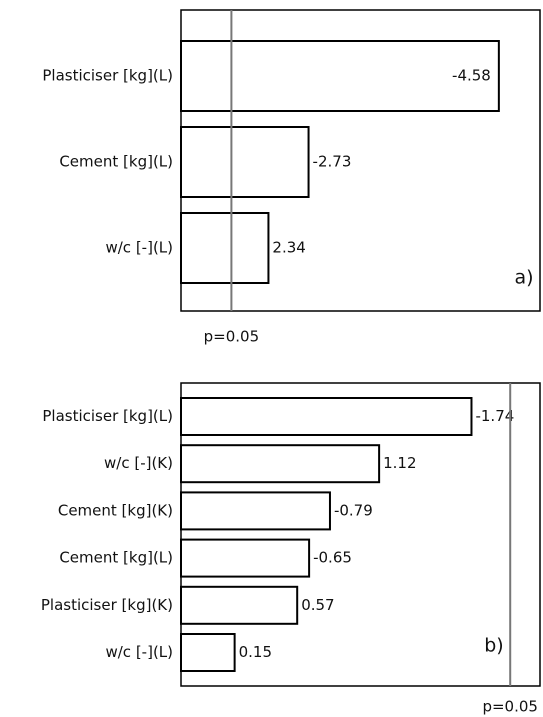 This screenshot has height=717, width=543. What do you see at coordinates (317, 605) in the screenshot?
I see `value-label: 0.57` at bounding box center [317, 605].